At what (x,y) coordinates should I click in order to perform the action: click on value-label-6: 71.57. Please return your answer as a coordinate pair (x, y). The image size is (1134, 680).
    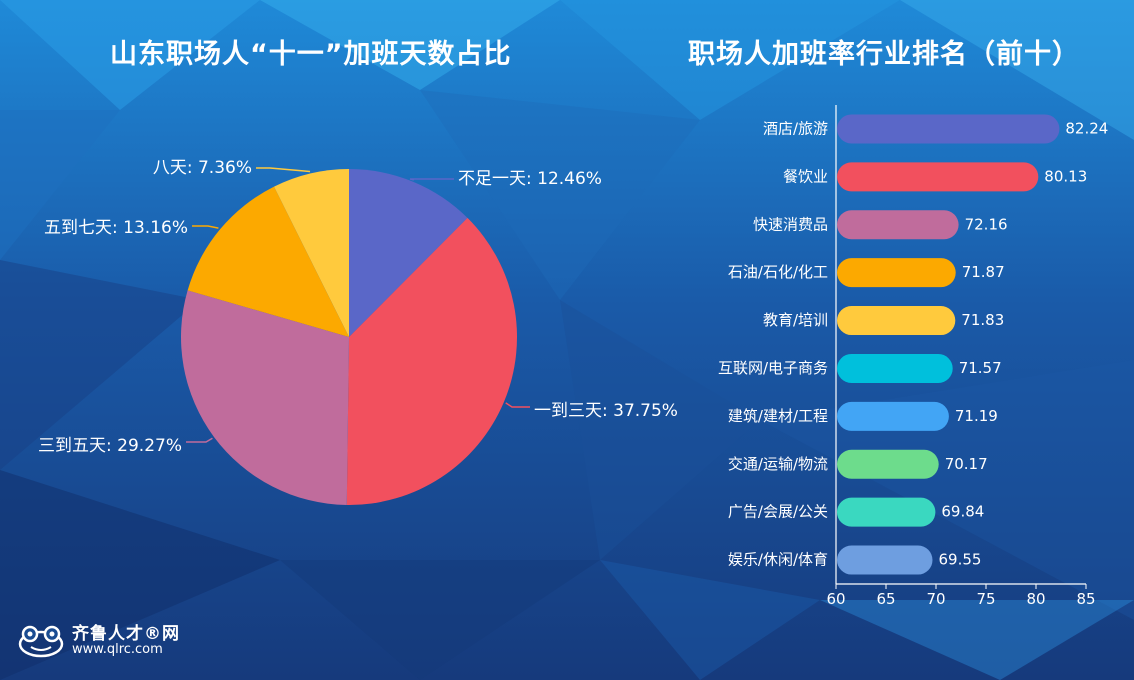
    Looking at the image, I should click on (980, 368).